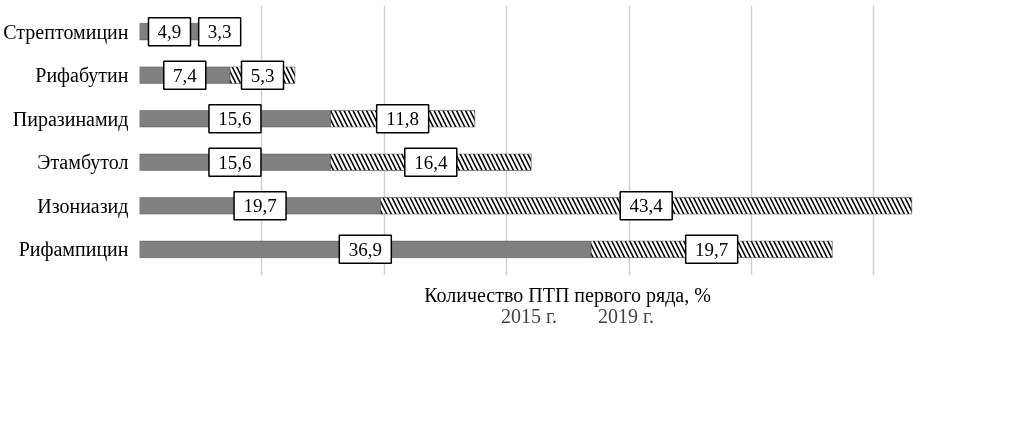  Describe the element at coordinates (262, 75) in the screenshot. I see `data-label: 5,3` at that location.